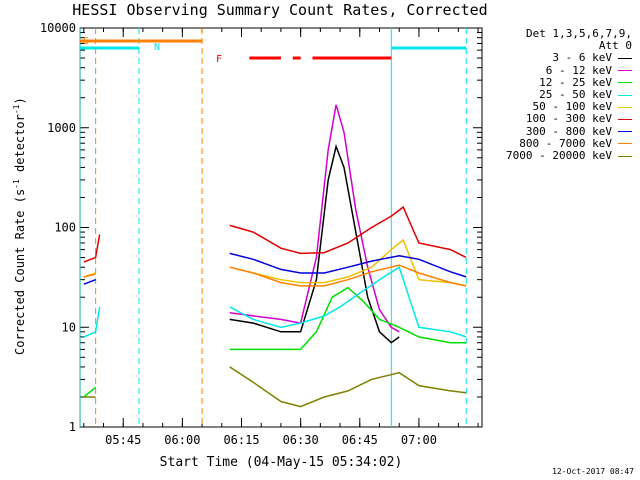 Image resolution: width=640 pixels, height=480 pixels. What do you see at coordinates (86, 41) in the screenshot?
I see `flag-s-label: S` at bounding box center [86, 41].